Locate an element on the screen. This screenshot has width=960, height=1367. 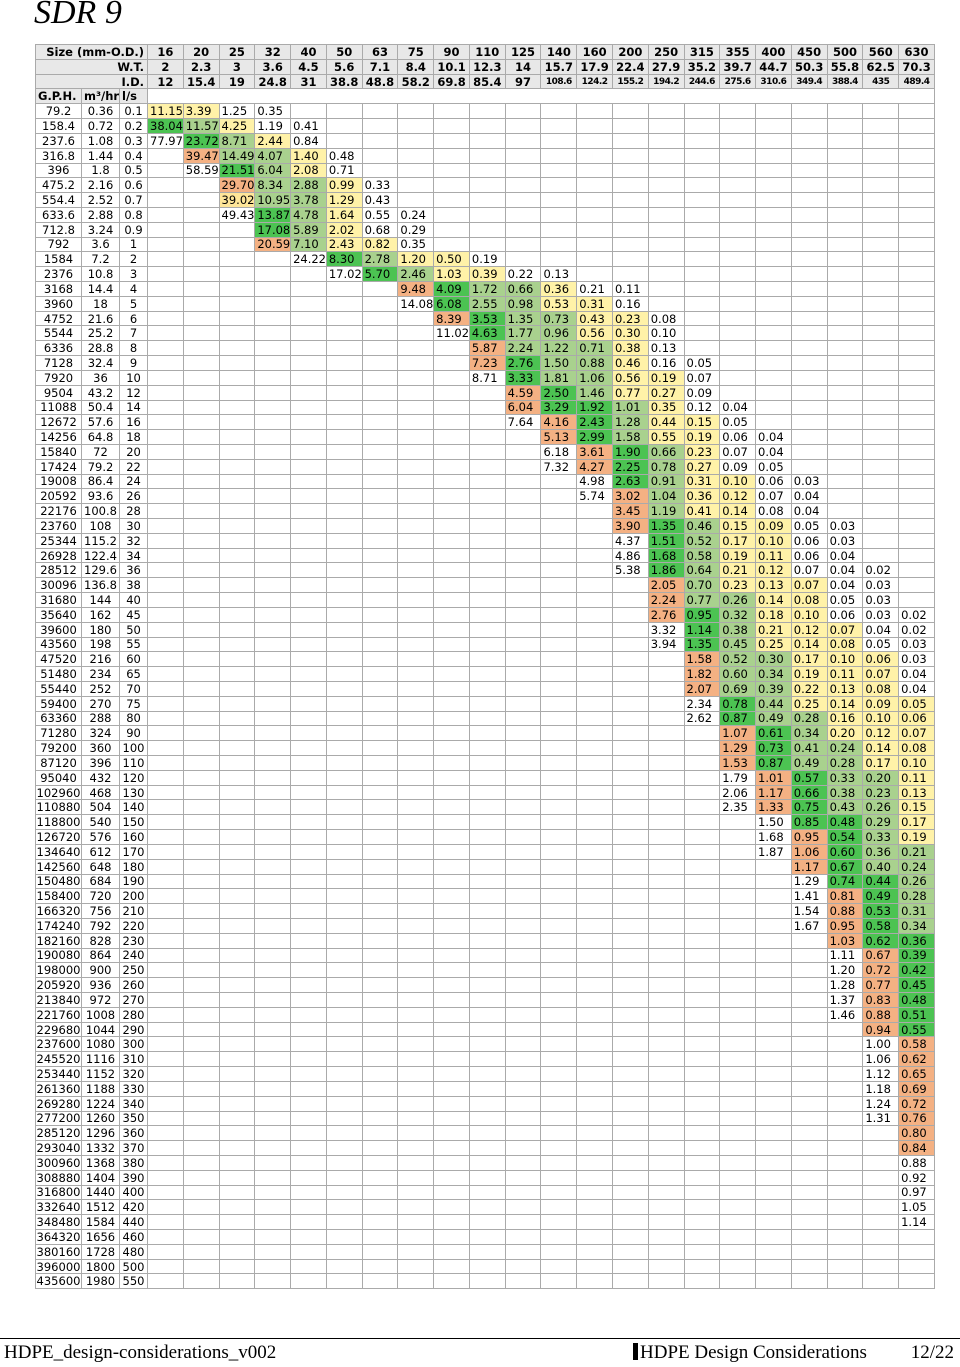
velocity-cell: 0.51 is located at coordinates (916, 1014).